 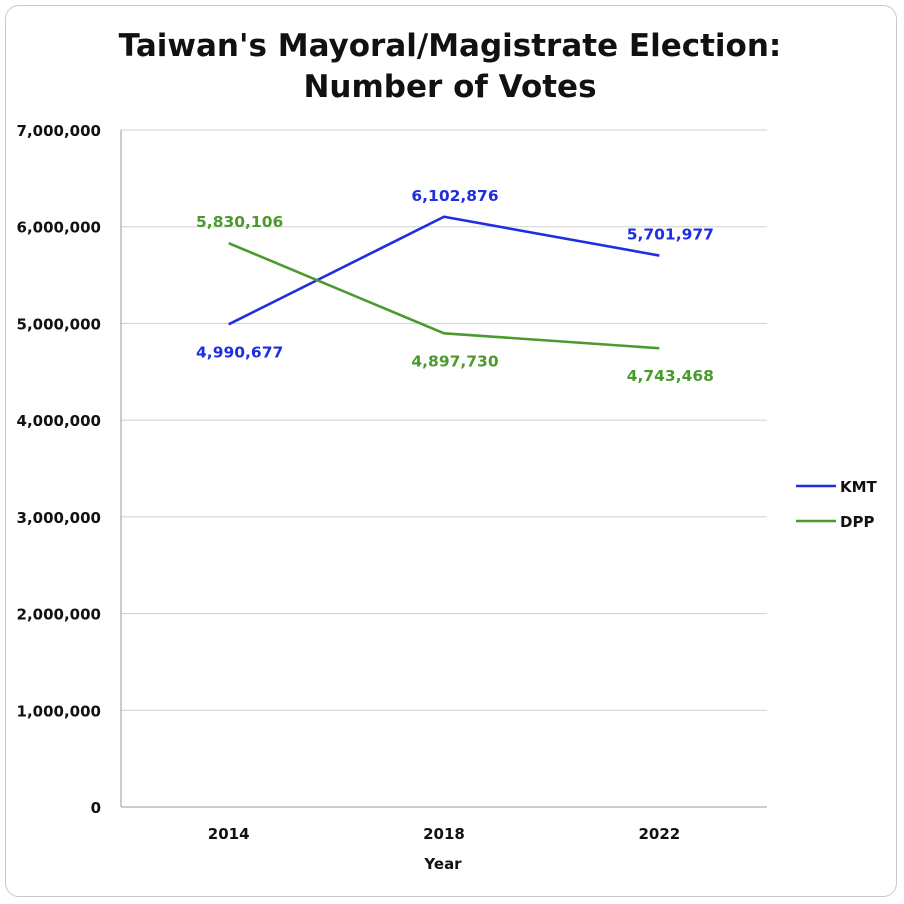 I want to click on series-line-kmt, so click(x=444, y=270).